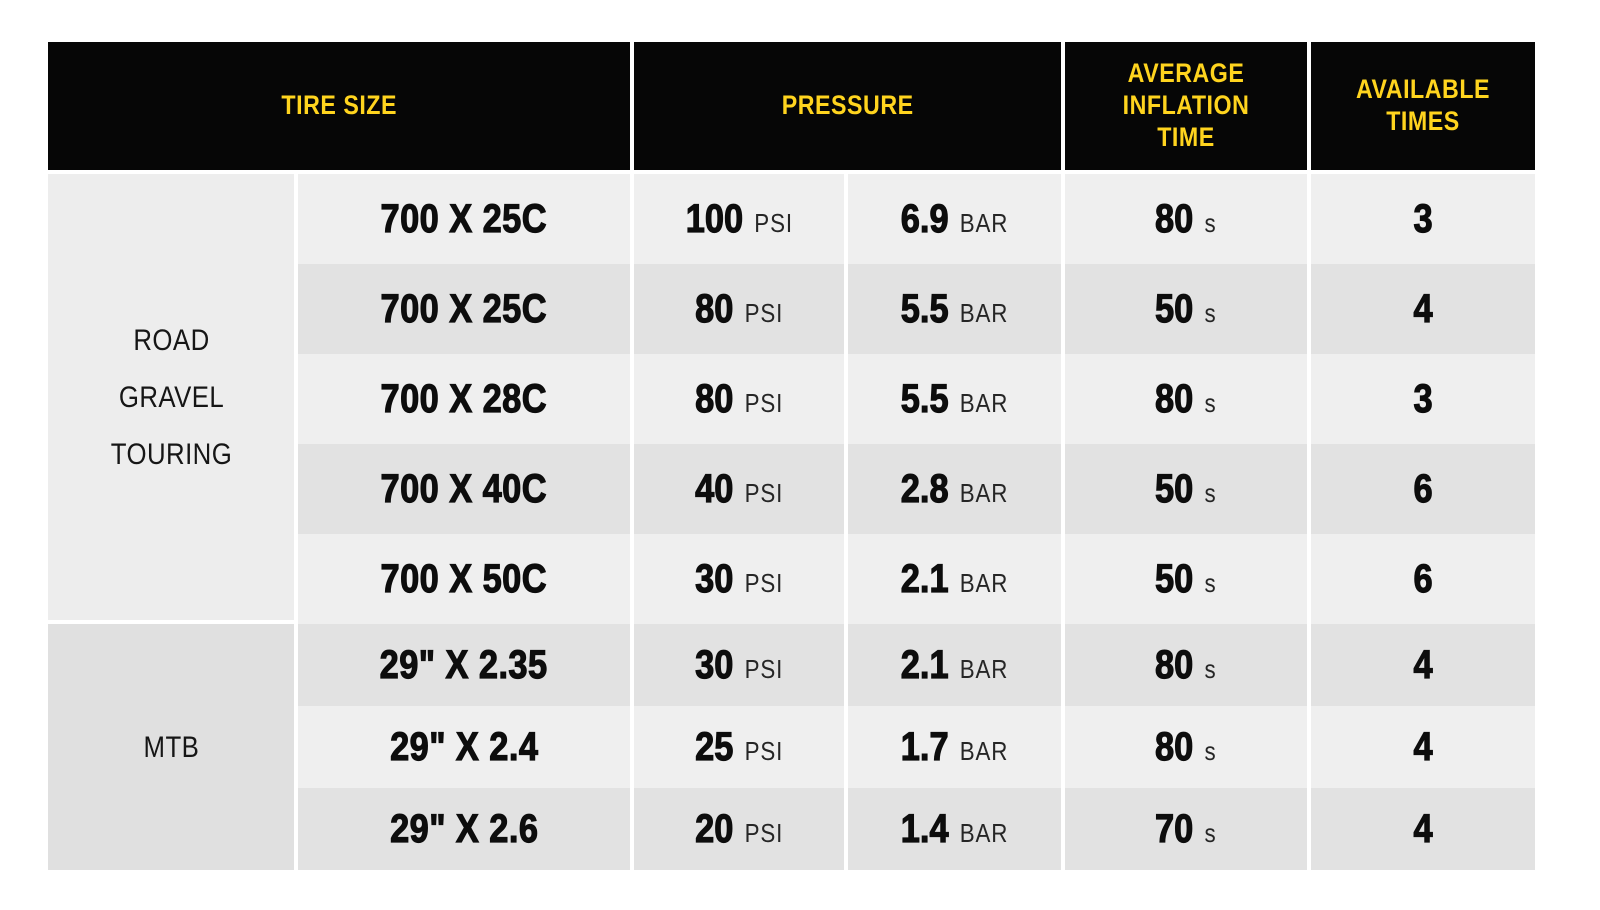 The image size is (1600, 910). What do you see at coordinates (339, 105) in the screenshot?
I see `header-tire-size-label: TIRE SIZE` at bounding box center [339, 105].